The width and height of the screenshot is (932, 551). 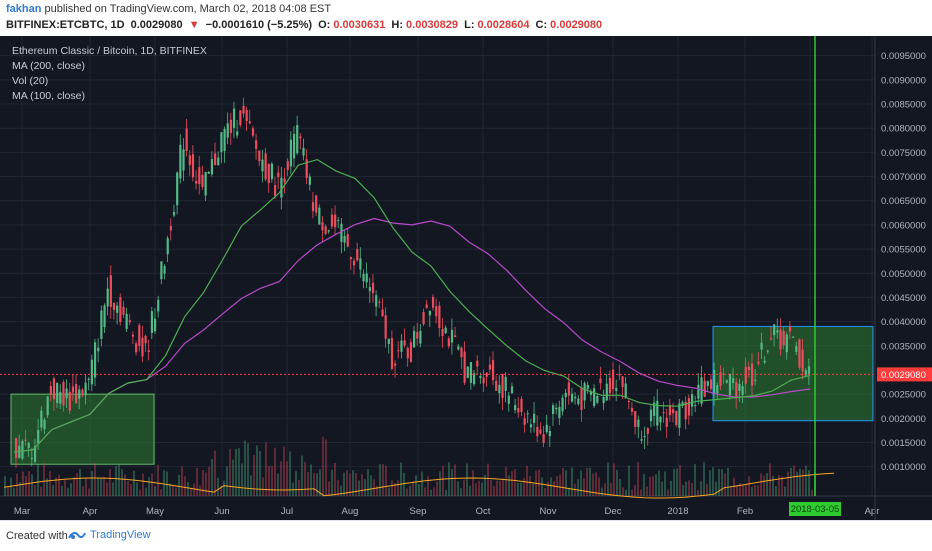 What do you see at coordinates (30, 81) in the screenshot?
I see `legend-volume: Vol (20)` at bounding box center [30, 81].